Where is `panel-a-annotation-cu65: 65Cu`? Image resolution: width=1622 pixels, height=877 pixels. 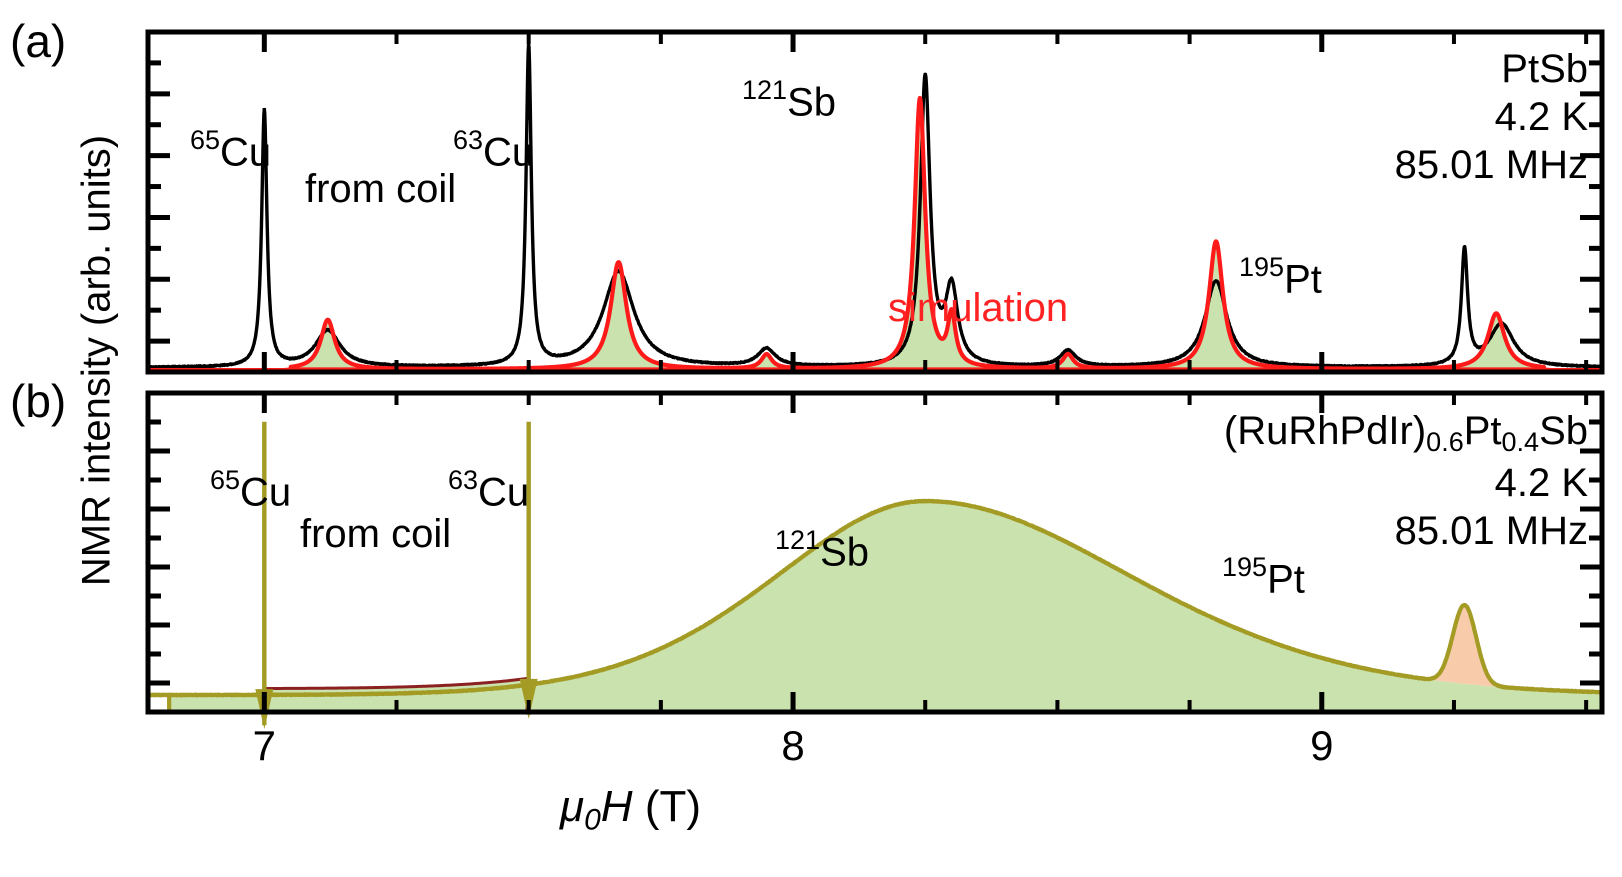
panel-a-annotation-cu65: 65Cu is located at coordinates (230, 150).